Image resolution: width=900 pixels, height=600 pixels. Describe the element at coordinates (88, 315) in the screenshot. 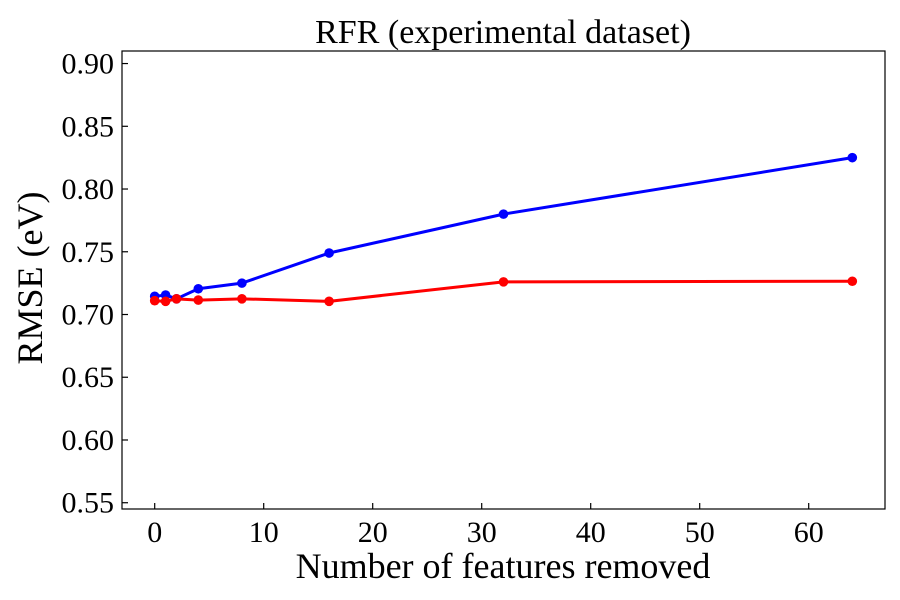

I see `y-tick-label: 0.70` at that location.